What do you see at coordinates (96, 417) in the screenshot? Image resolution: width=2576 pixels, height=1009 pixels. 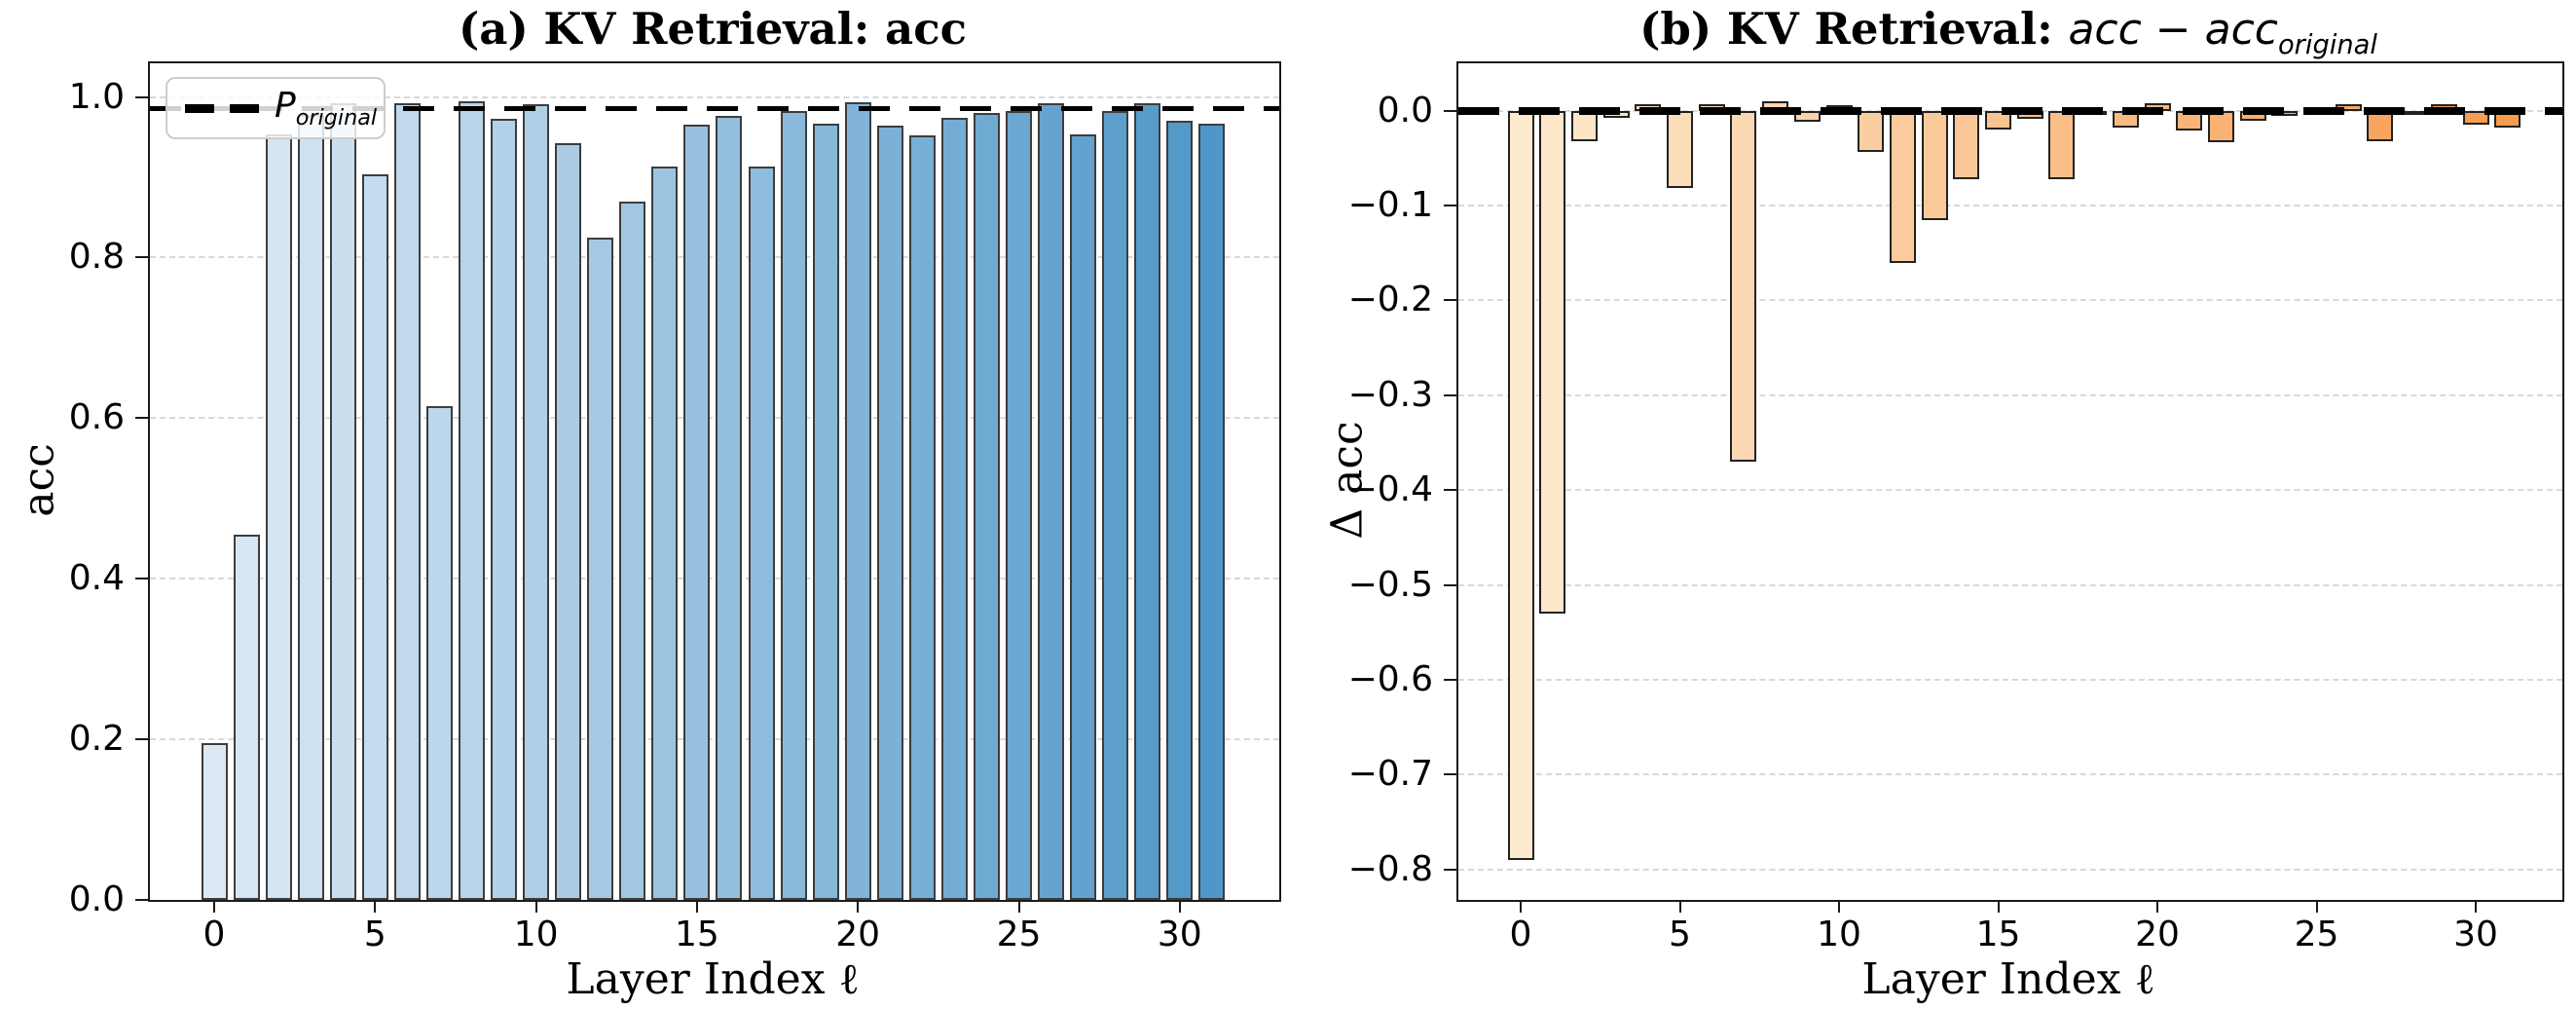 I see `y-tick-label: 0.6` at bounding box center [96, 417].